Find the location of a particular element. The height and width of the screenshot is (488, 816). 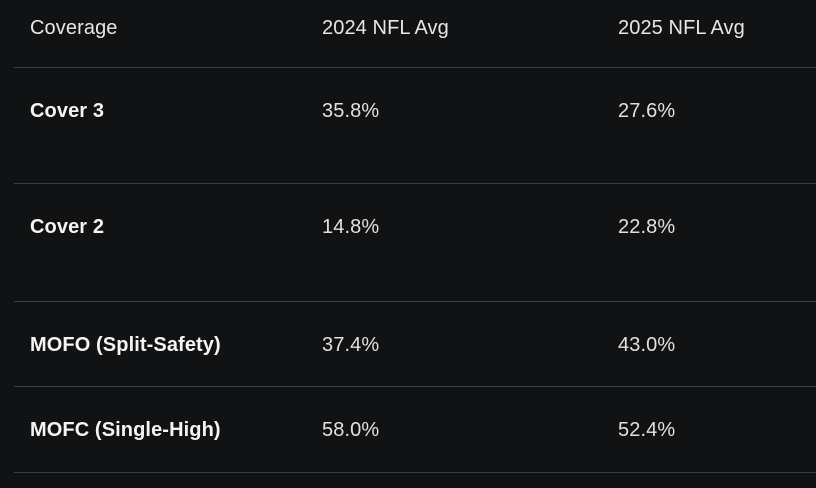

column-header-2024-nfl-avg: 2024 NFL Avg is located at coordinates (385, 28).